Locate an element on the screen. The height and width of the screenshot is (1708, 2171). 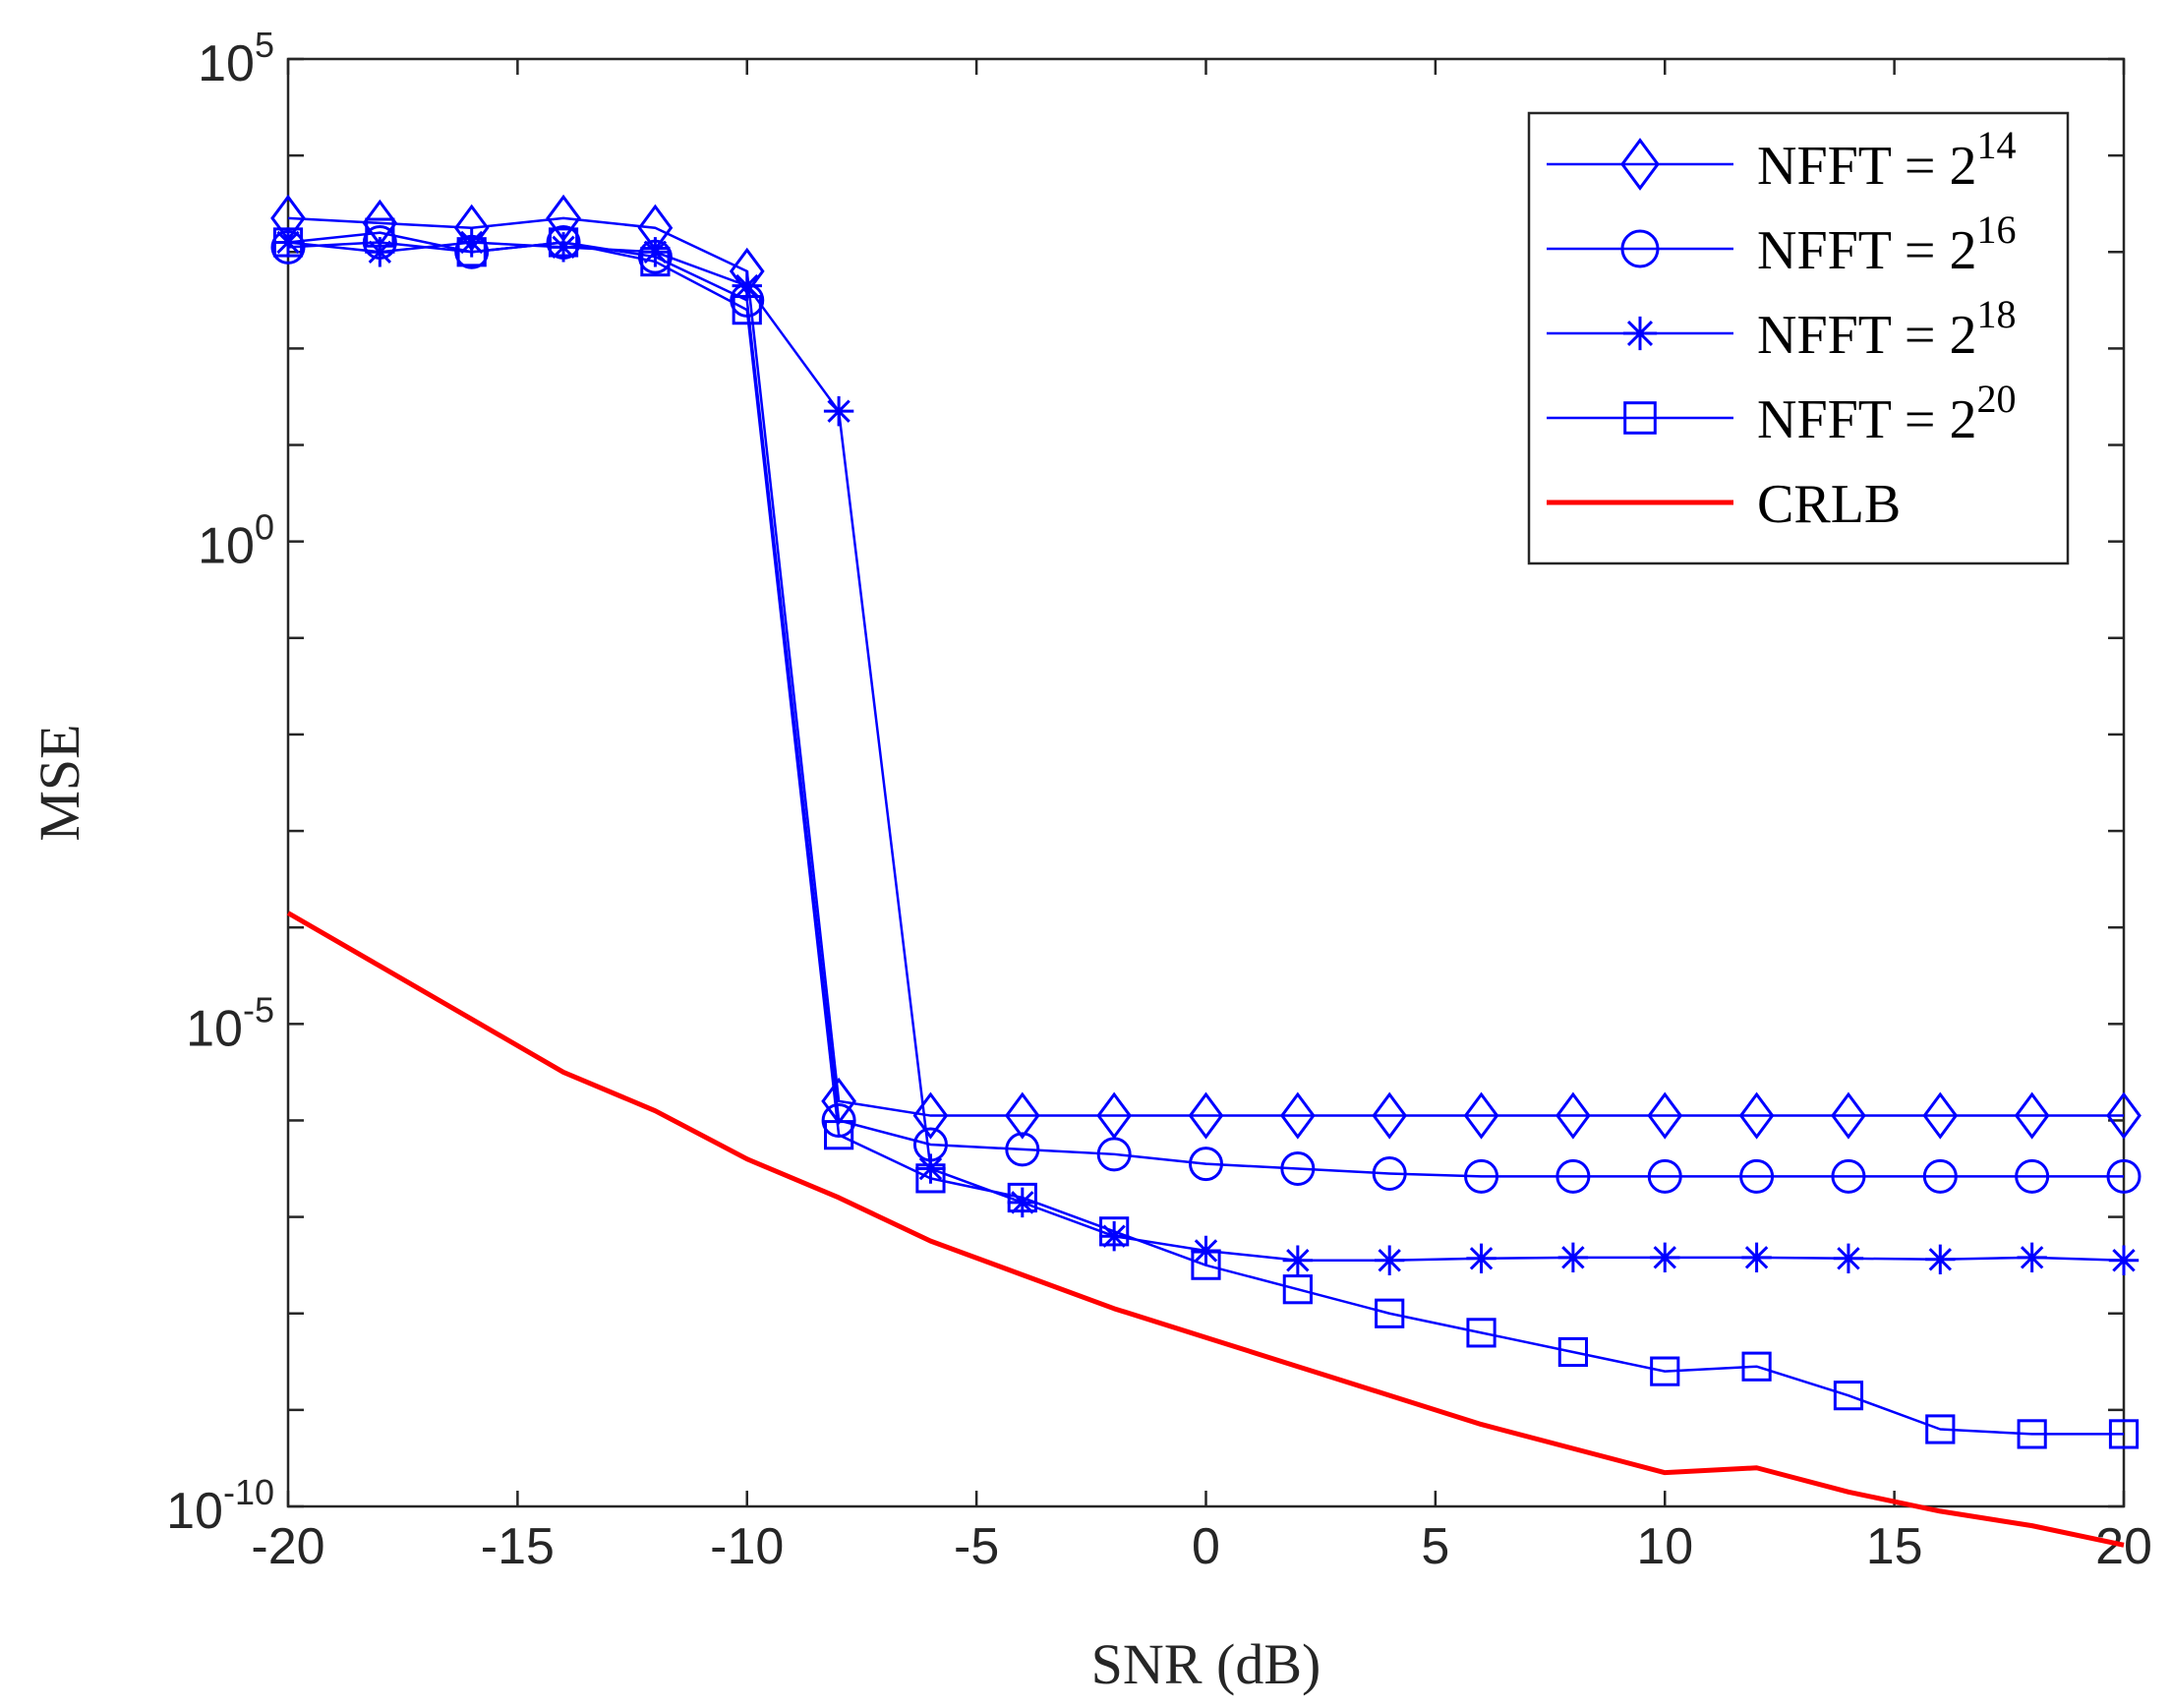
x-axis-label: SNR (dB) is located at coordinates (1206, 1664).